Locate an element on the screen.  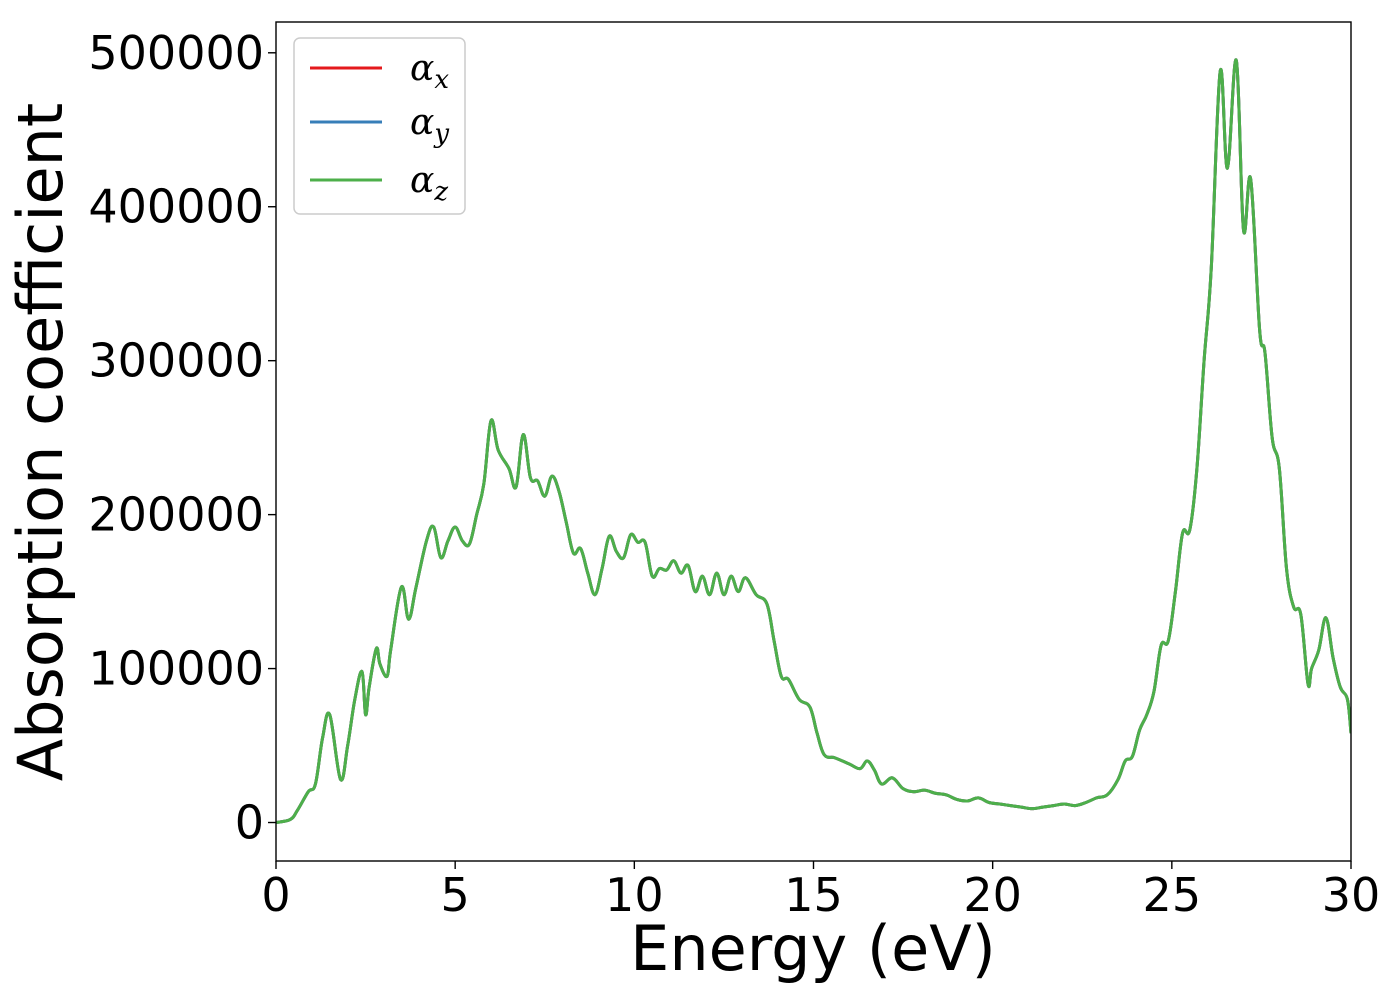
x-axis-title: Energy (eV) is located at coordinates (813, 948).